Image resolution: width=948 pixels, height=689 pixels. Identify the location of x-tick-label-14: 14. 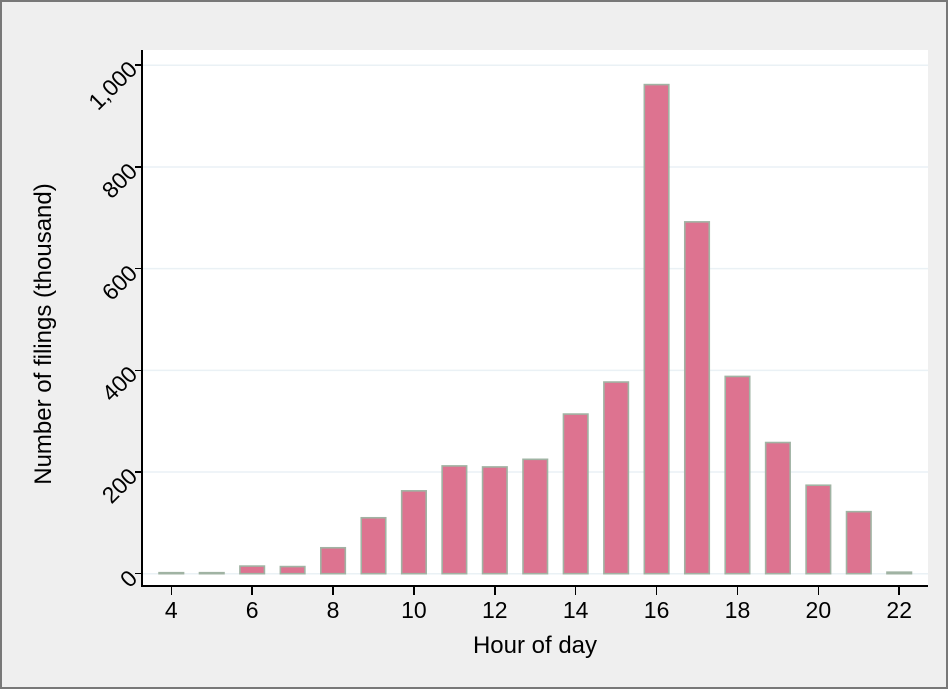
(575, 610).